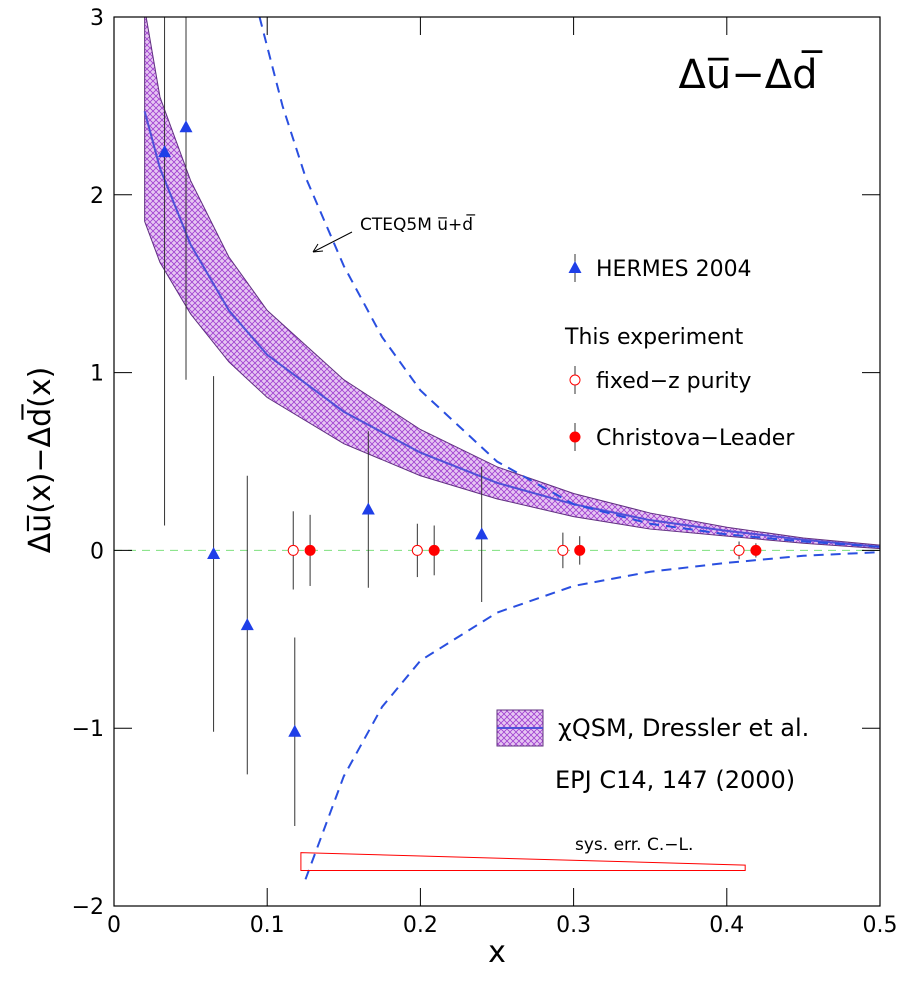 The image size is (900, 983). Describe the element at coordinates (267, 925) in the screenshot. I see `x-tick-label: 0.1` at that location.